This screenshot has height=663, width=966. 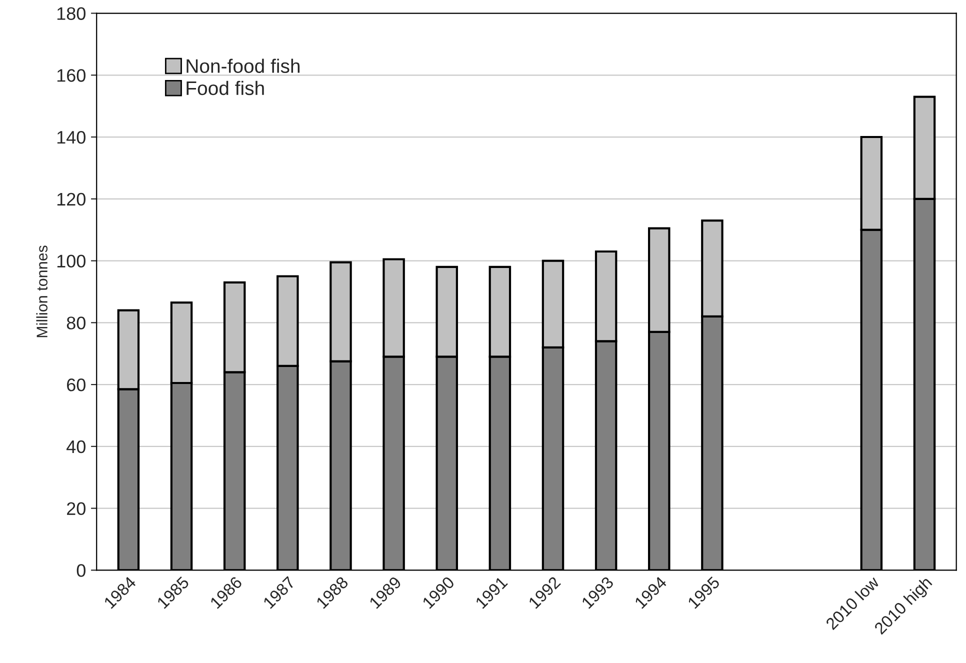 I want to click on y-tick-label: 80, so click(x=76, y=323).